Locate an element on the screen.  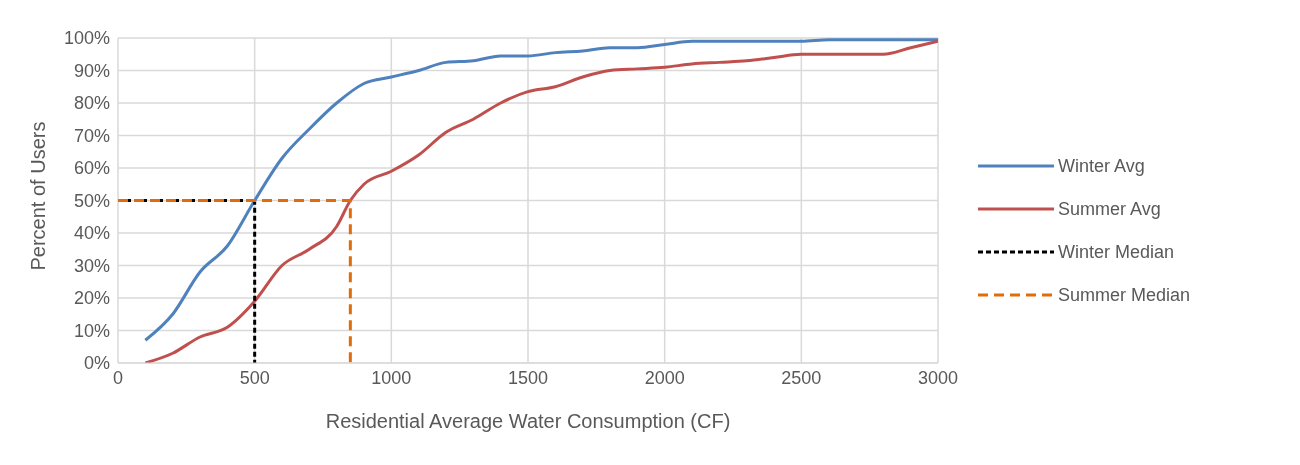
x-tick-label: 0 is located at coordinates (118, 377).